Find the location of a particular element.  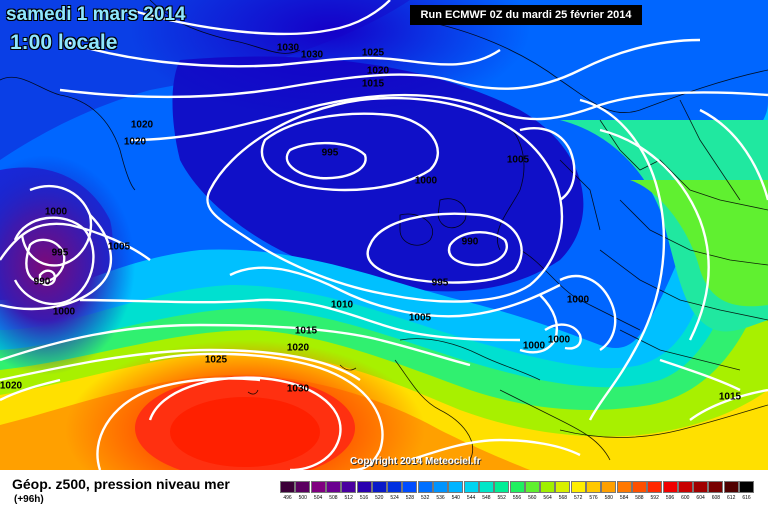

scale-tick-label: 600 is located at coordinates (685, 498).